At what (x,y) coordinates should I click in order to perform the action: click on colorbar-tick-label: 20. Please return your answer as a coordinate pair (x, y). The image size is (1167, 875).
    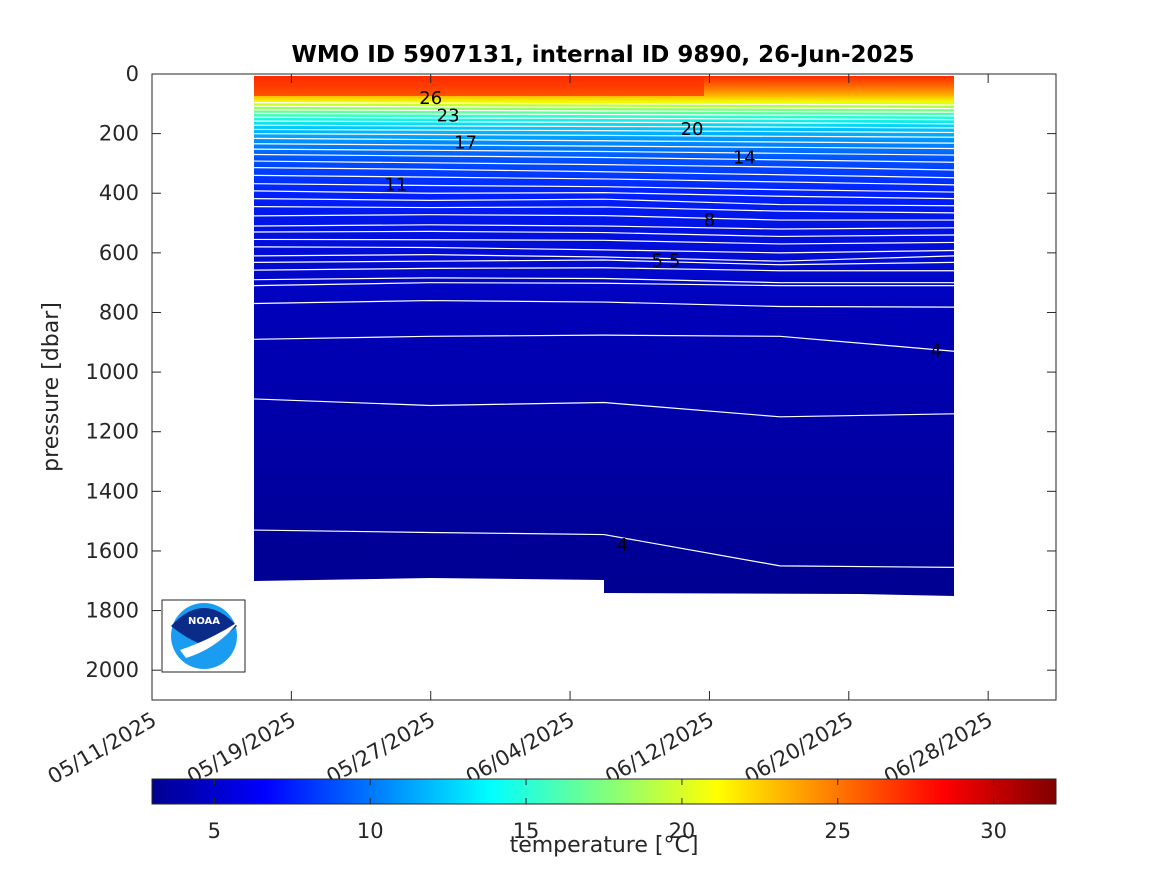
    Looking at the image, I should click on (682, 831).